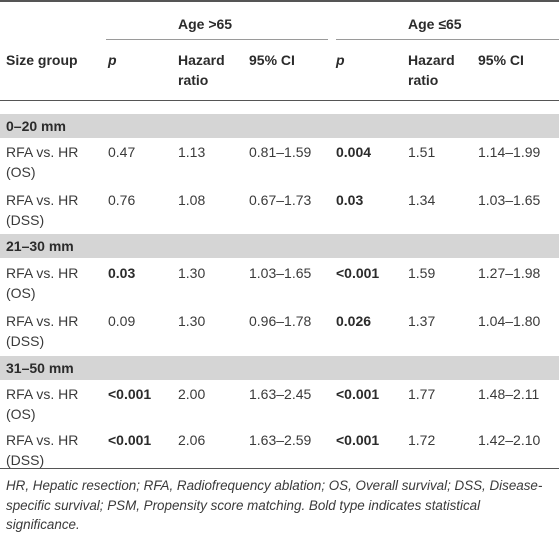  What do you see at coordinates (280, 394) in the screenshot?
I see `cell-ci-over65: 1.63–2.45` at bounding box center [280, 394].